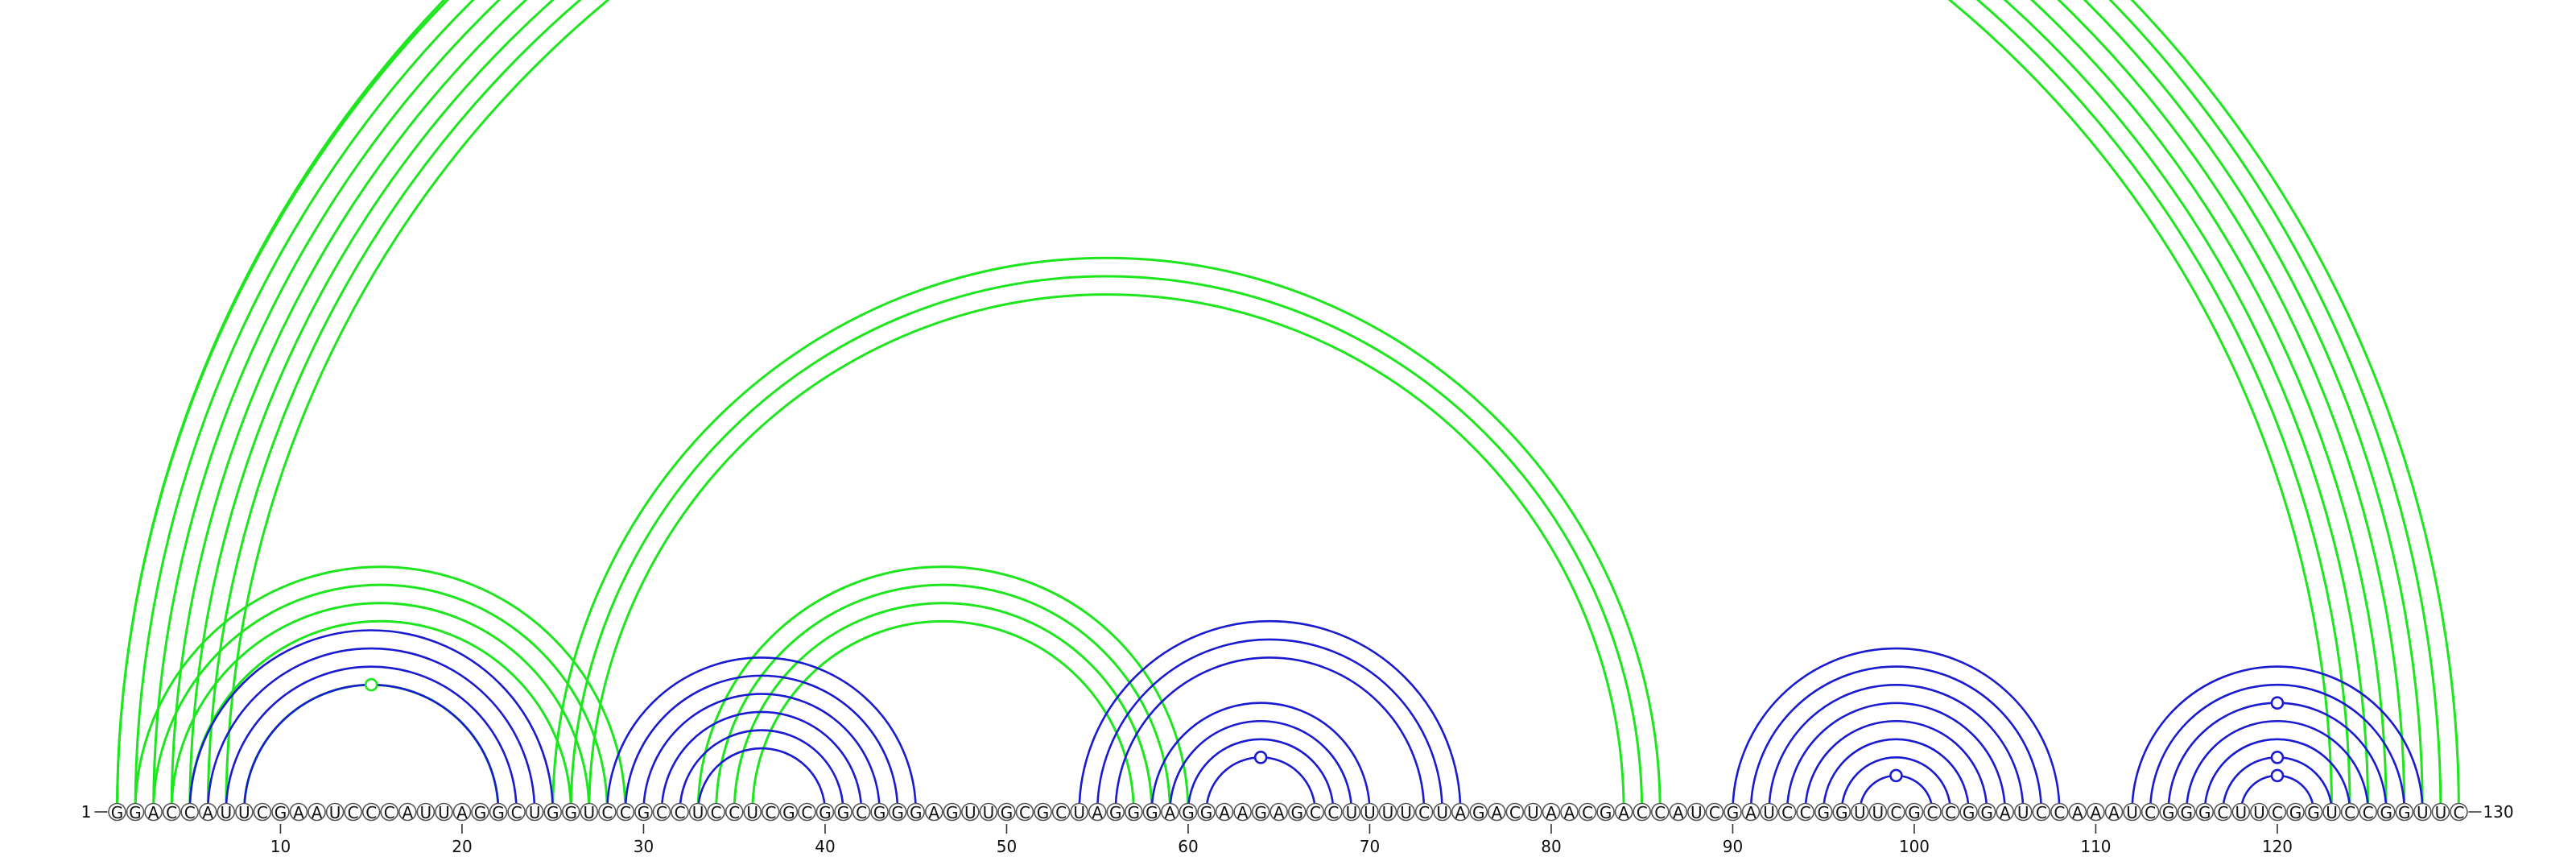  I want to click on position-tick-label: 10, so click(280, 846).